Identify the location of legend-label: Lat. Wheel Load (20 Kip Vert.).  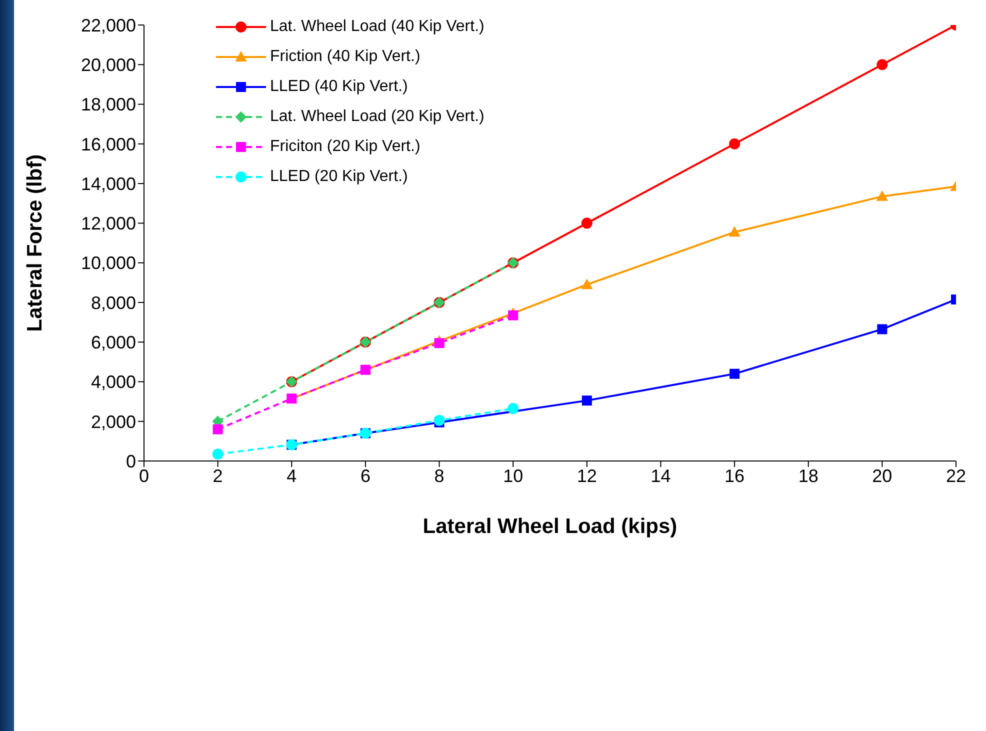
(377, 117).